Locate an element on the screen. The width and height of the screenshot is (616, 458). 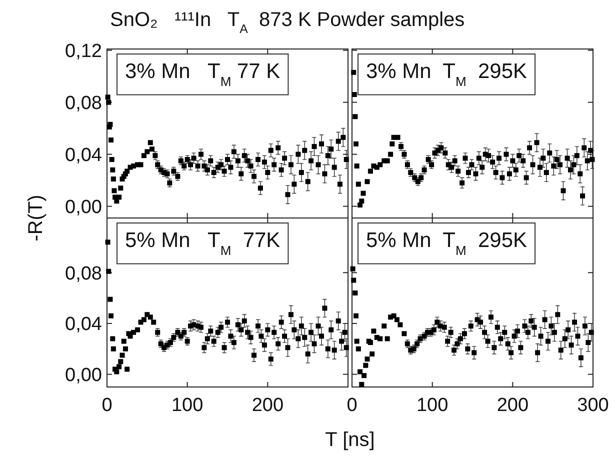
chart-title: SnO₂ ¹¹¹In T$_{A}$ 873 K Powder samples is located at coordinates (287, 22).